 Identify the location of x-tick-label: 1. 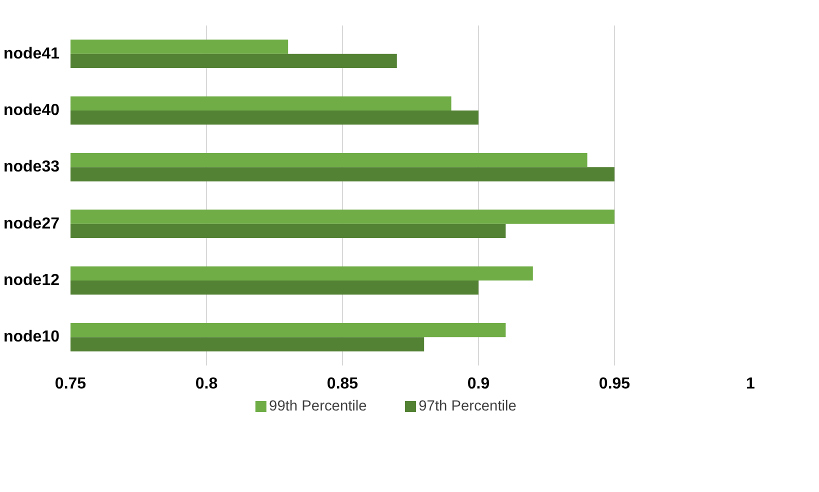
(751, 384).